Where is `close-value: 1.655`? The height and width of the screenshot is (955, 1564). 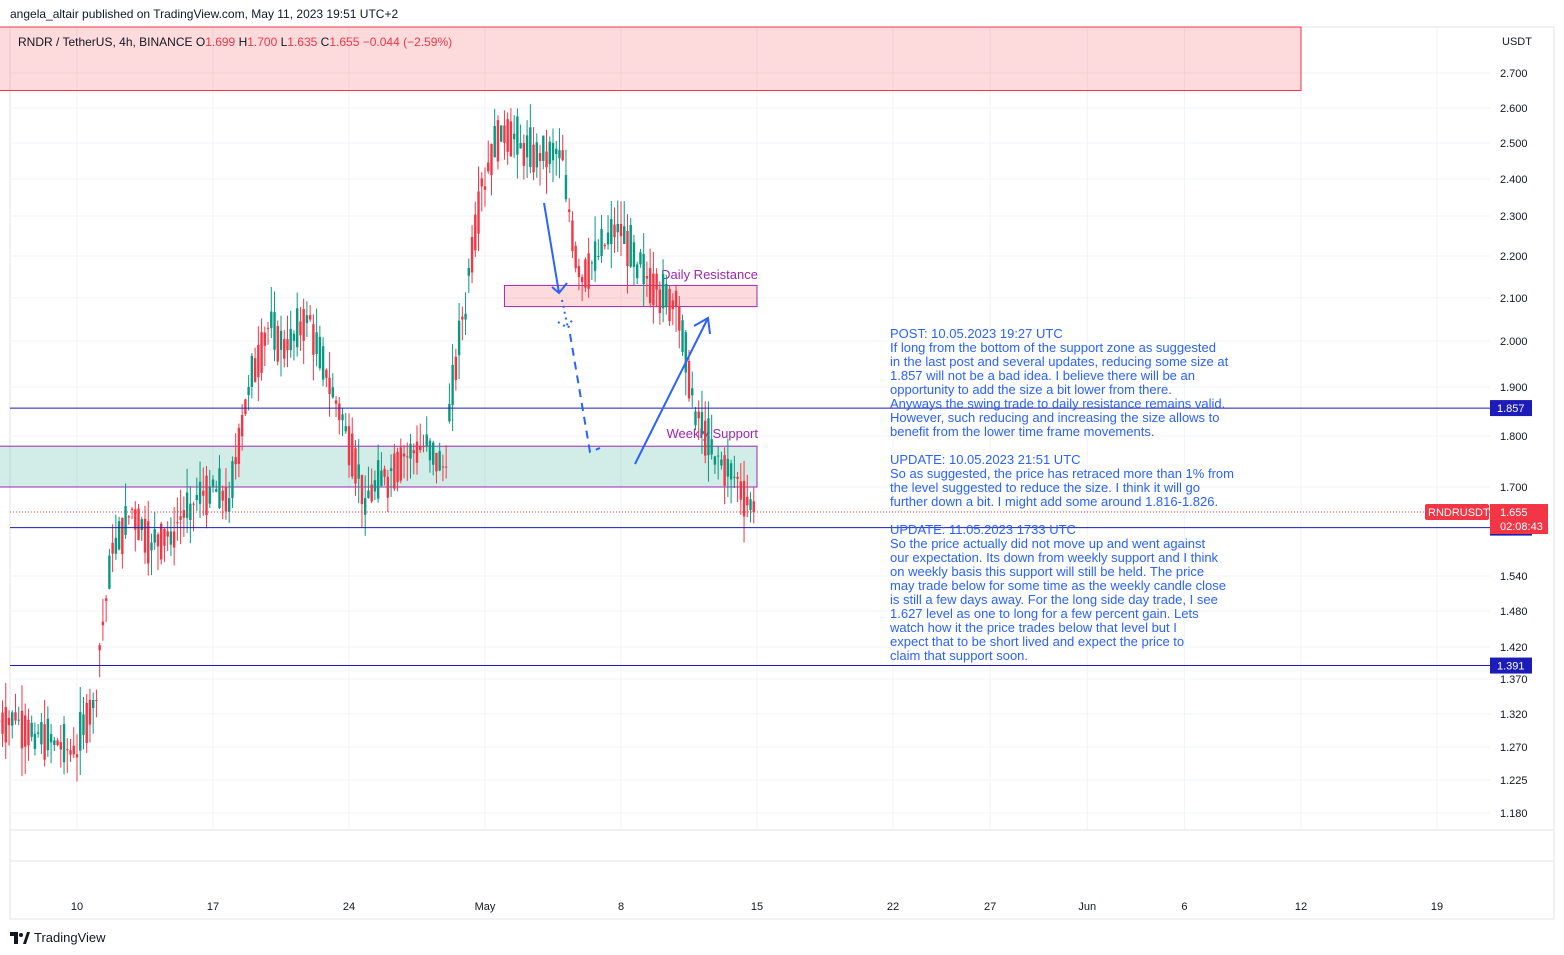 close-value: 1.655 is located at coordinates (344, 42).